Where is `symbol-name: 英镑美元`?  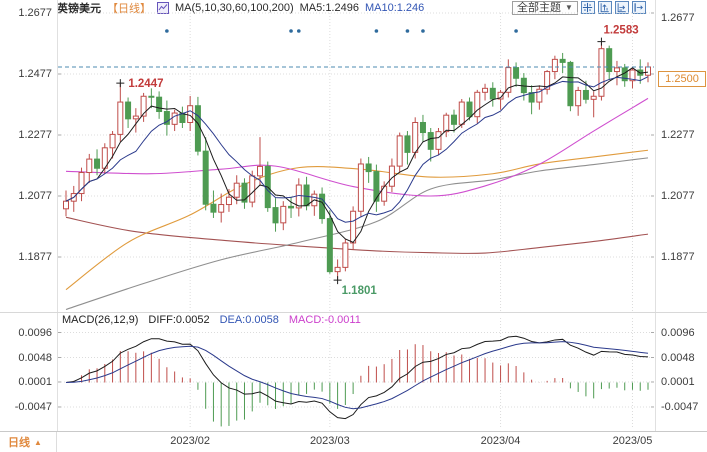
symbol-name: 英镑美元 is located at coordinates (79, 8).